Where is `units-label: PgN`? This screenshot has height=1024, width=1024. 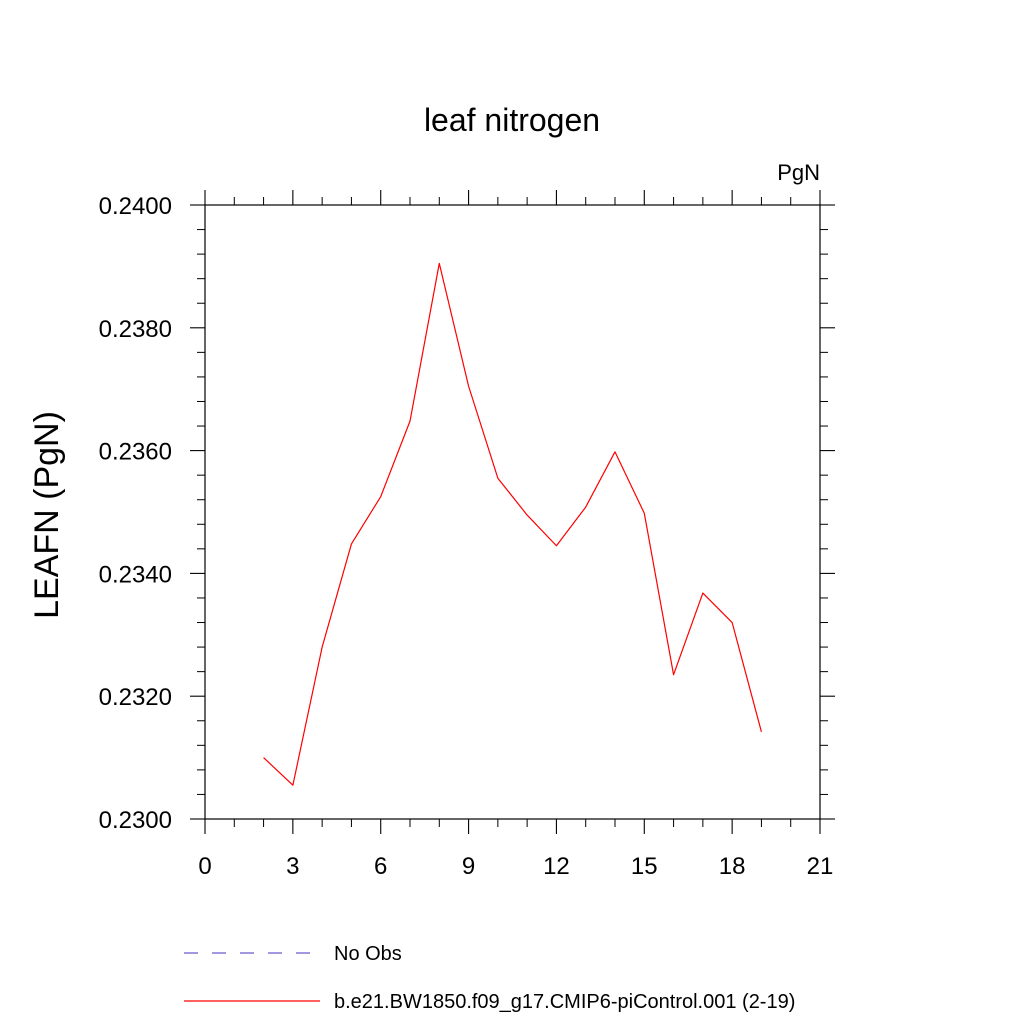
units-label: PgN is located at coordinates (798, 172).